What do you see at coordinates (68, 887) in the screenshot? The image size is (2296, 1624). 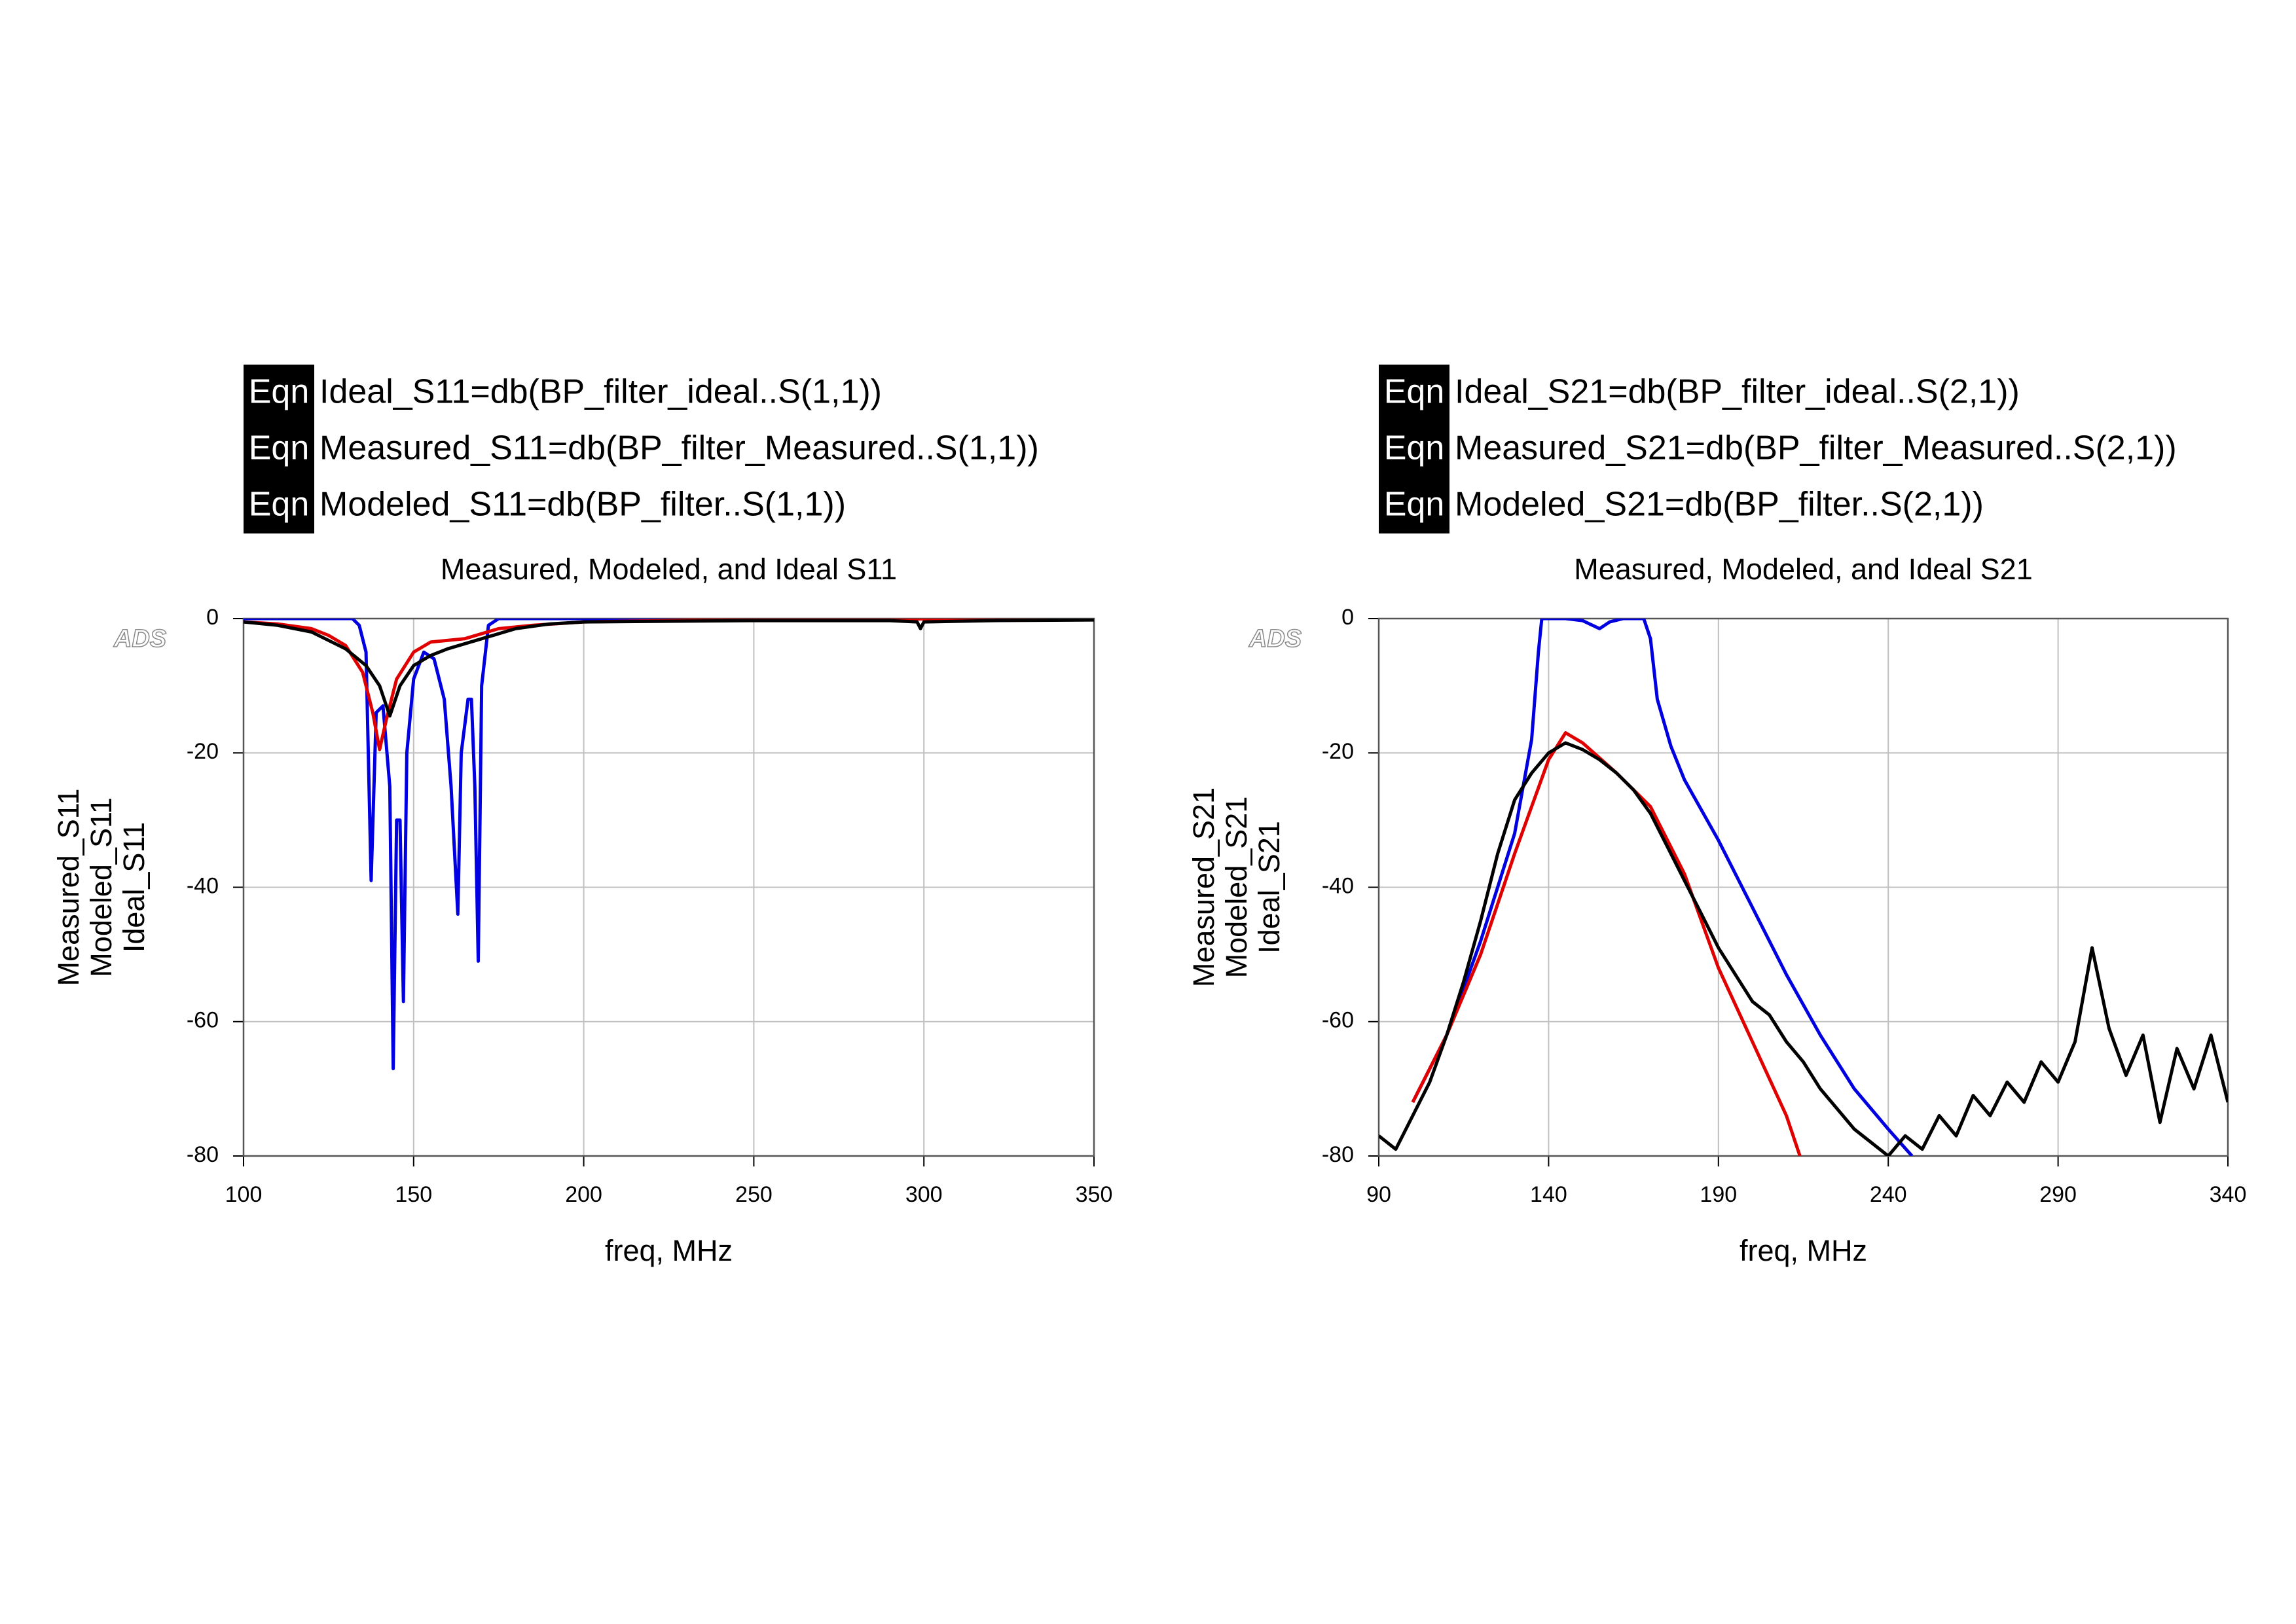 I see `legend-label: Measured_S11` at bounding box center [68, 887].